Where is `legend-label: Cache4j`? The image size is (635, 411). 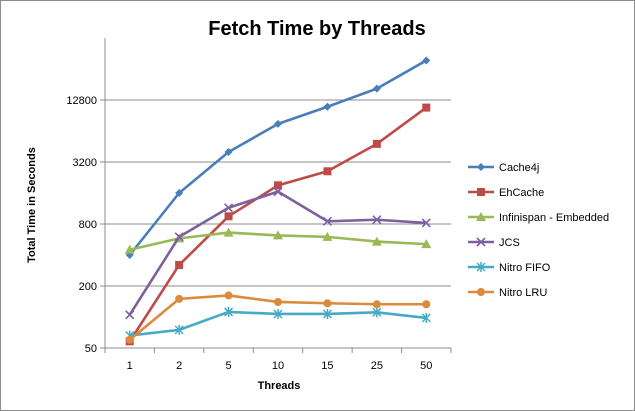 legend-label: Cache4j is located at coordinates (519, 168).